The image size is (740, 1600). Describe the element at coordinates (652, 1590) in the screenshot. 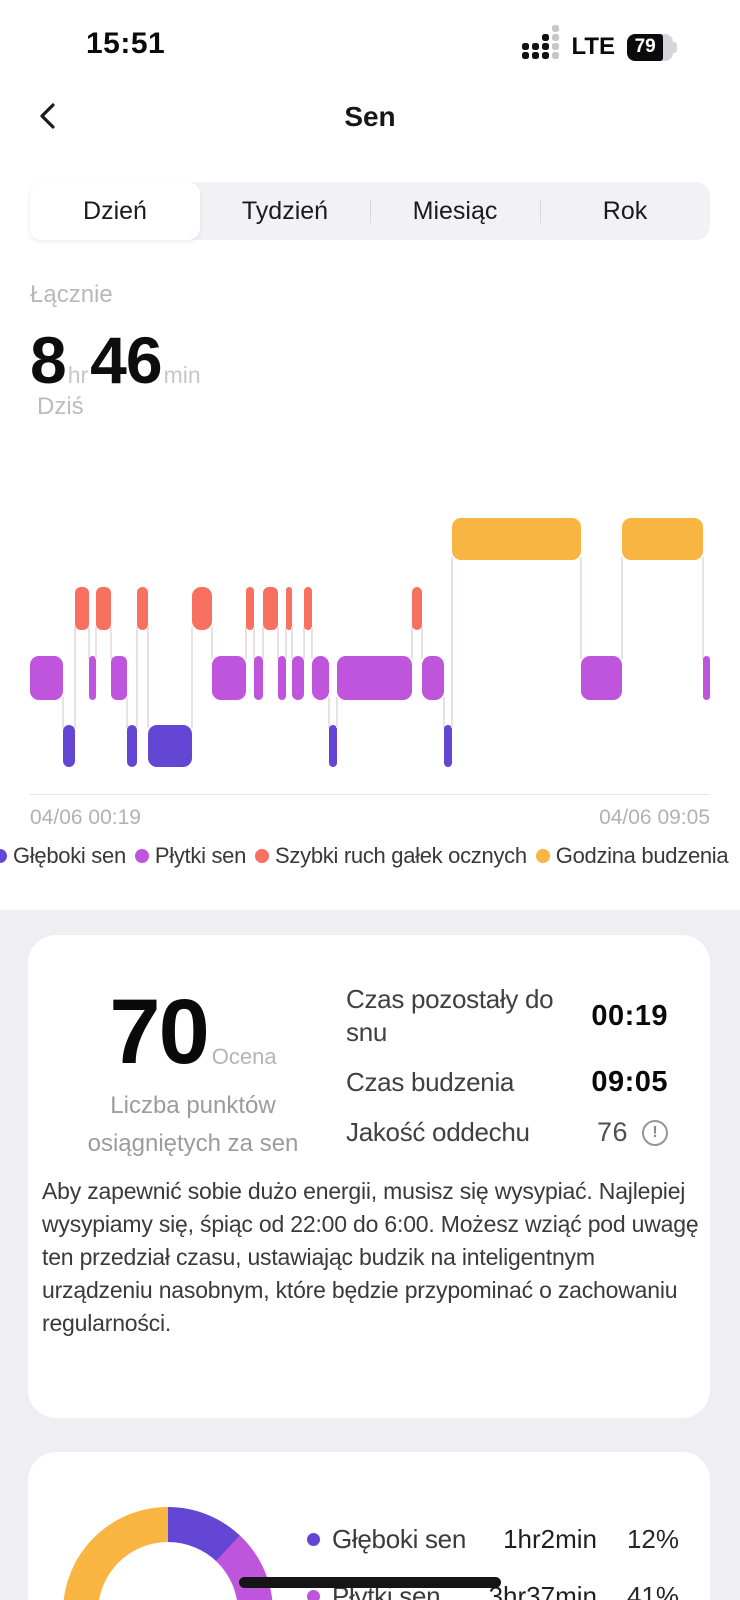

I see `breakdown-percent: 41%` at that location.